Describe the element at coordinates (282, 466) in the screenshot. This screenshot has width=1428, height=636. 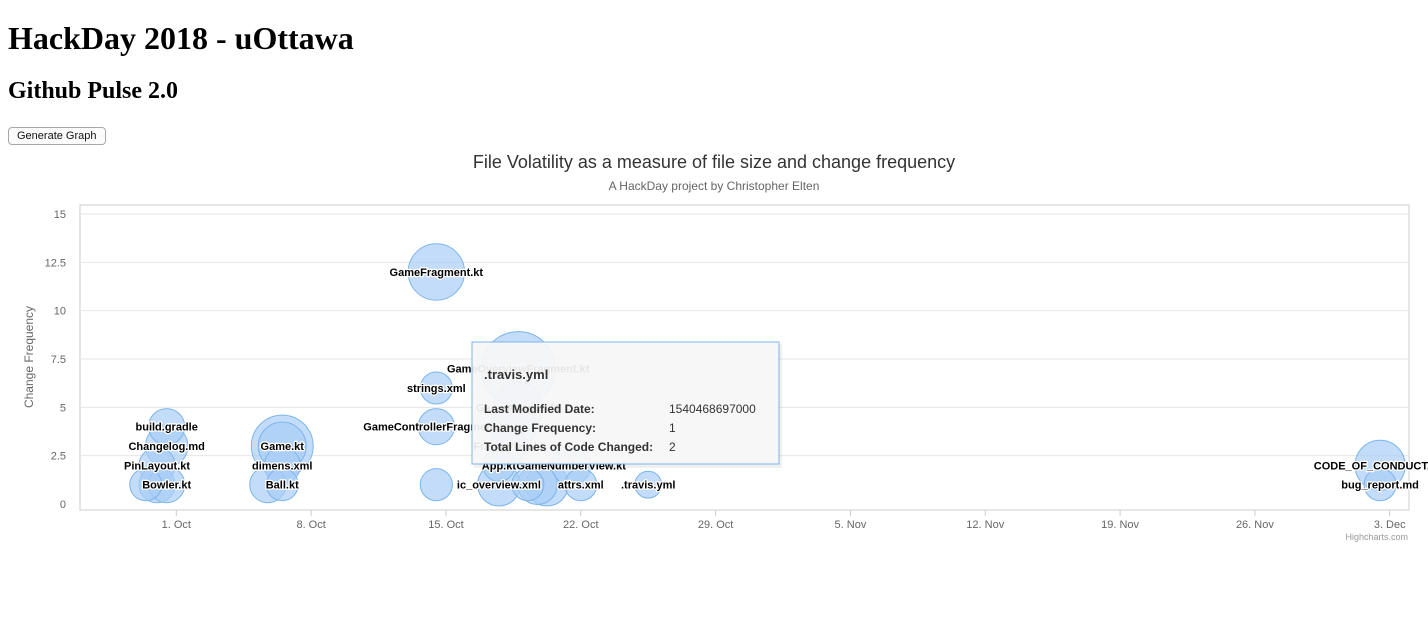
I see `bubble-label: dimens.xml` at that location.